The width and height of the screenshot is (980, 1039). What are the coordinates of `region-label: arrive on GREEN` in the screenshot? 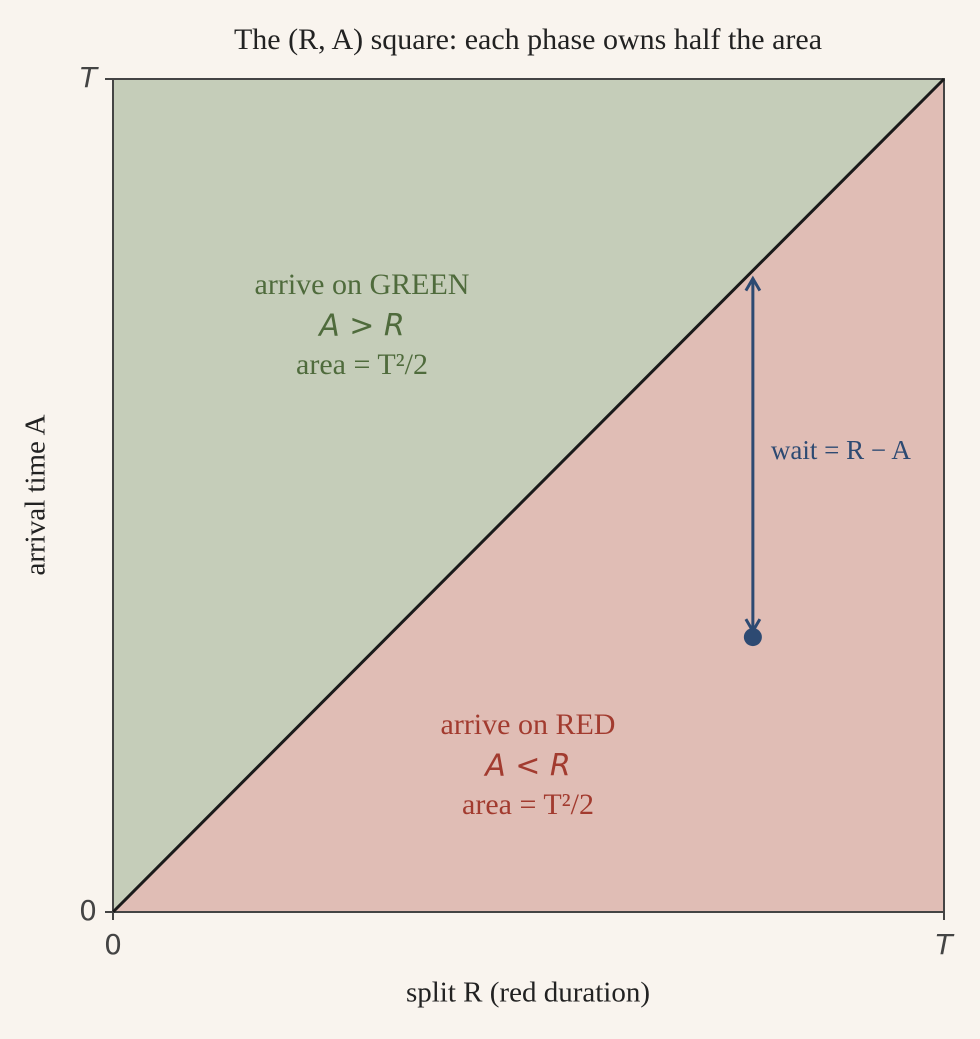 It's located at (362, 284).